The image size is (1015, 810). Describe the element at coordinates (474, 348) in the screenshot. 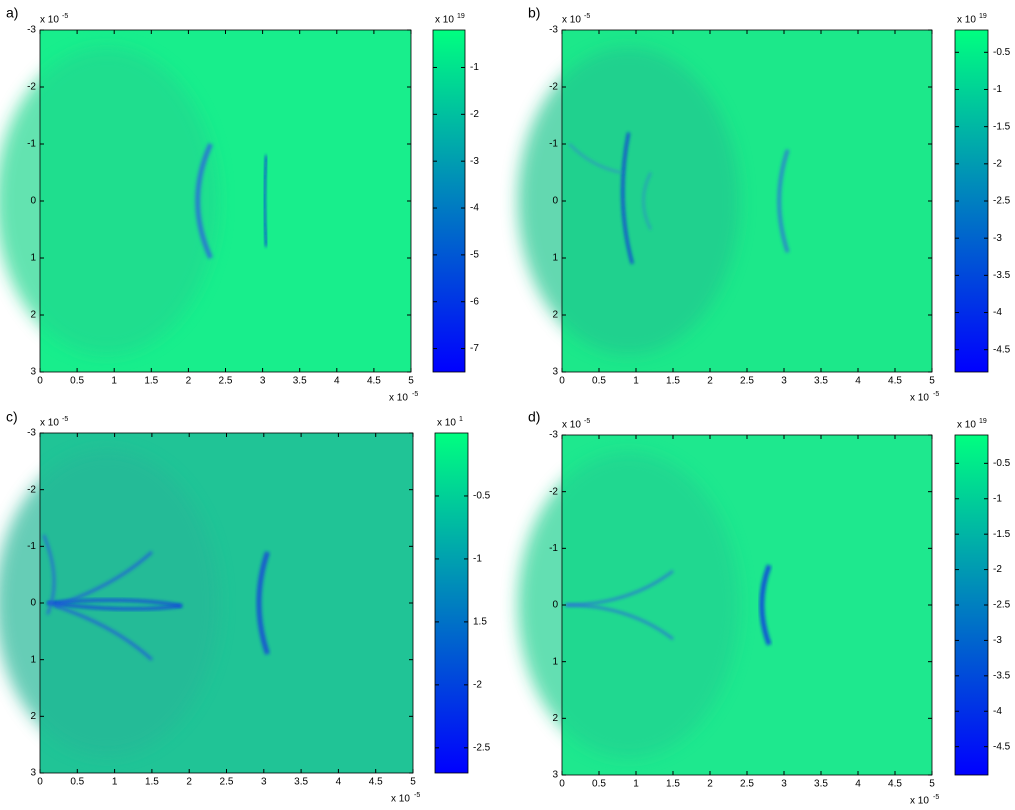

I see `colorbar-tick-label: -7` at that location.